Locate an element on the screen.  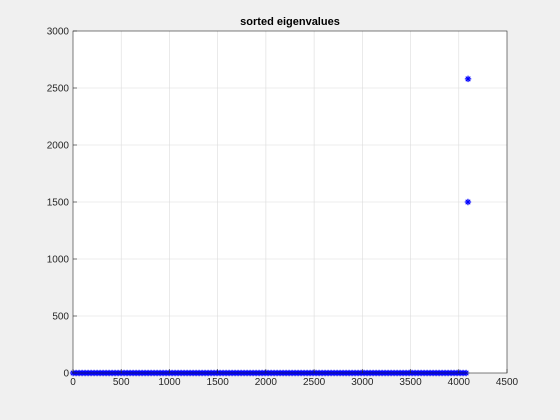
y-tick-label: 2000 is located at coordinates (58, 146).